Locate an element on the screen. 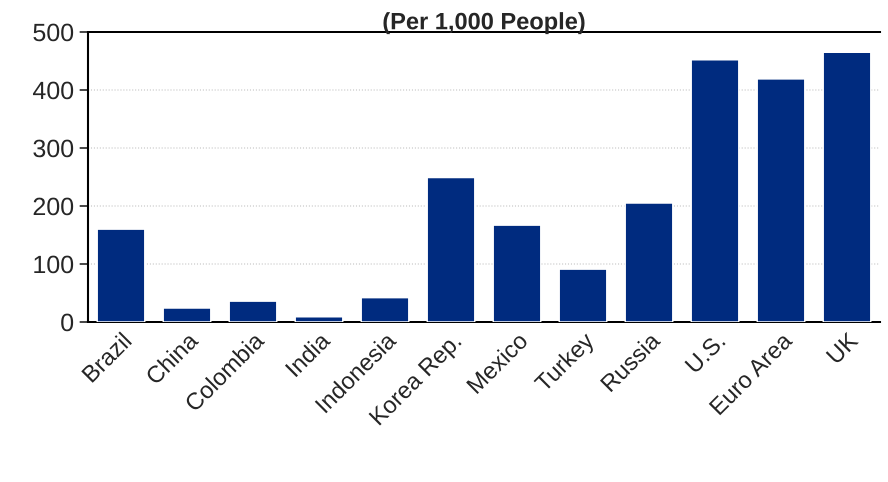 This screenshot has height=482, width=888. y-tick-label: 0 is located at coordinates (67, 323).